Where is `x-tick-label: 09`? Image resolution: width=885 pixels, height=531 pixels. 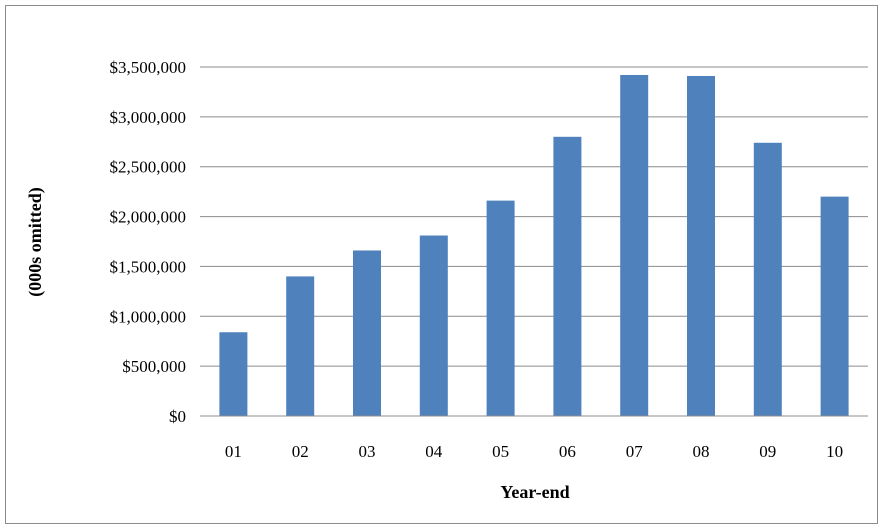 x-tick-label: 09 is located at coordinates (767, 451).